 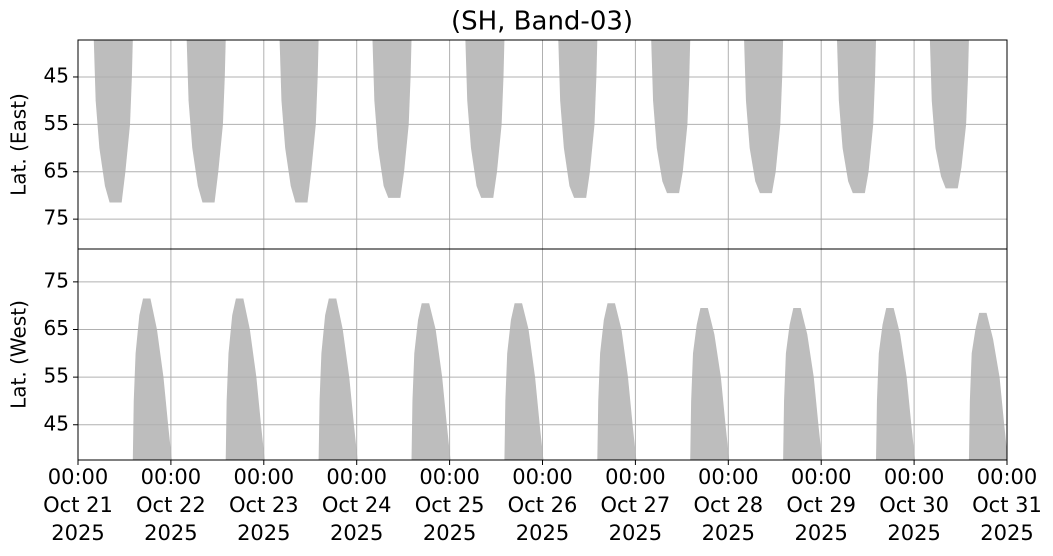 What do you see at coordinates (263, 505) in the screenshot?
I see `x-tick-label: 00:00 Oct 23 2025` at bounding box center [263, 505].